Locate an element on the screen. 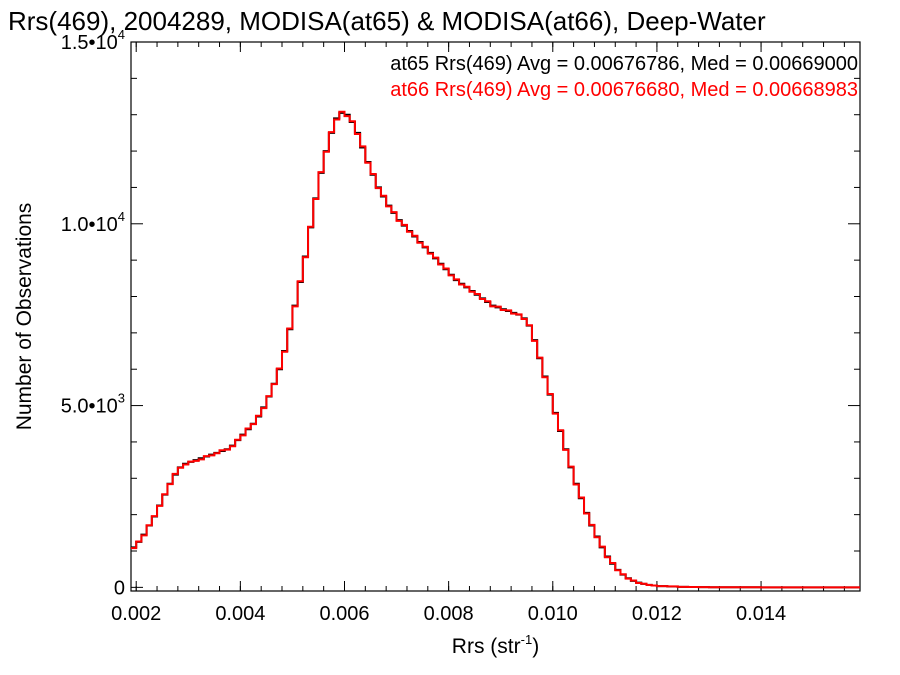 This screenshot has width=900, height=675. x-axis-label-base: Rrs (str is located at coordinates (486, 646).